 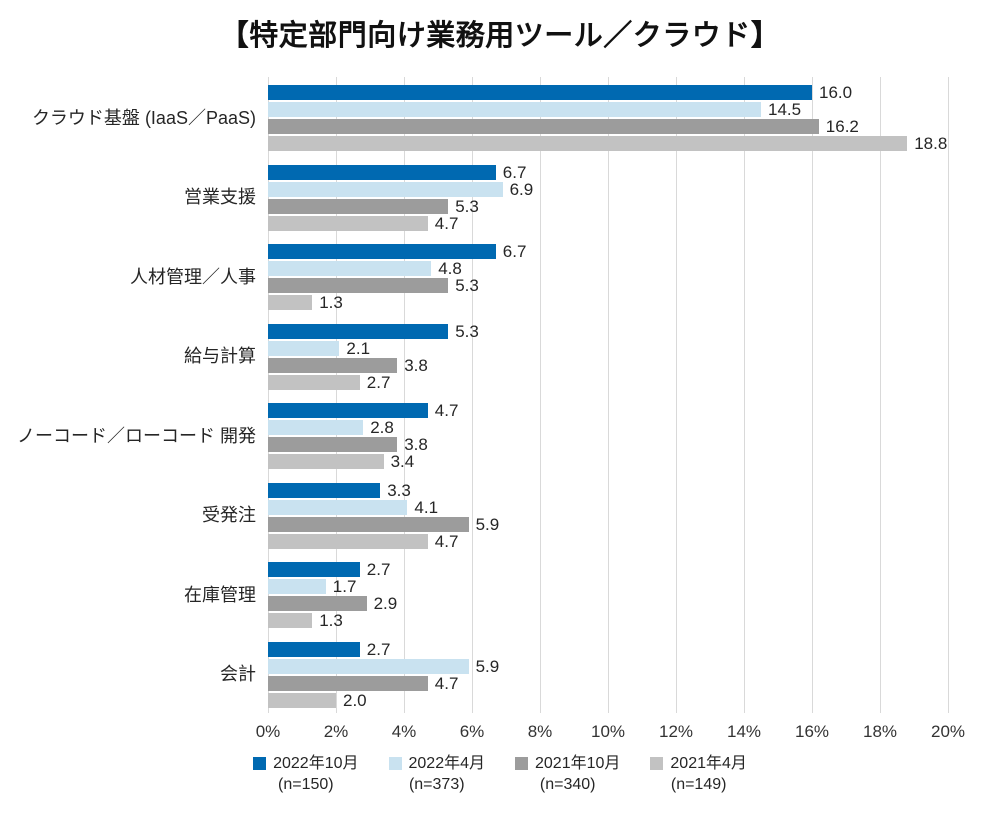 I want to click on x-axis-tick-label: 12%, so click(x=676, y=731).